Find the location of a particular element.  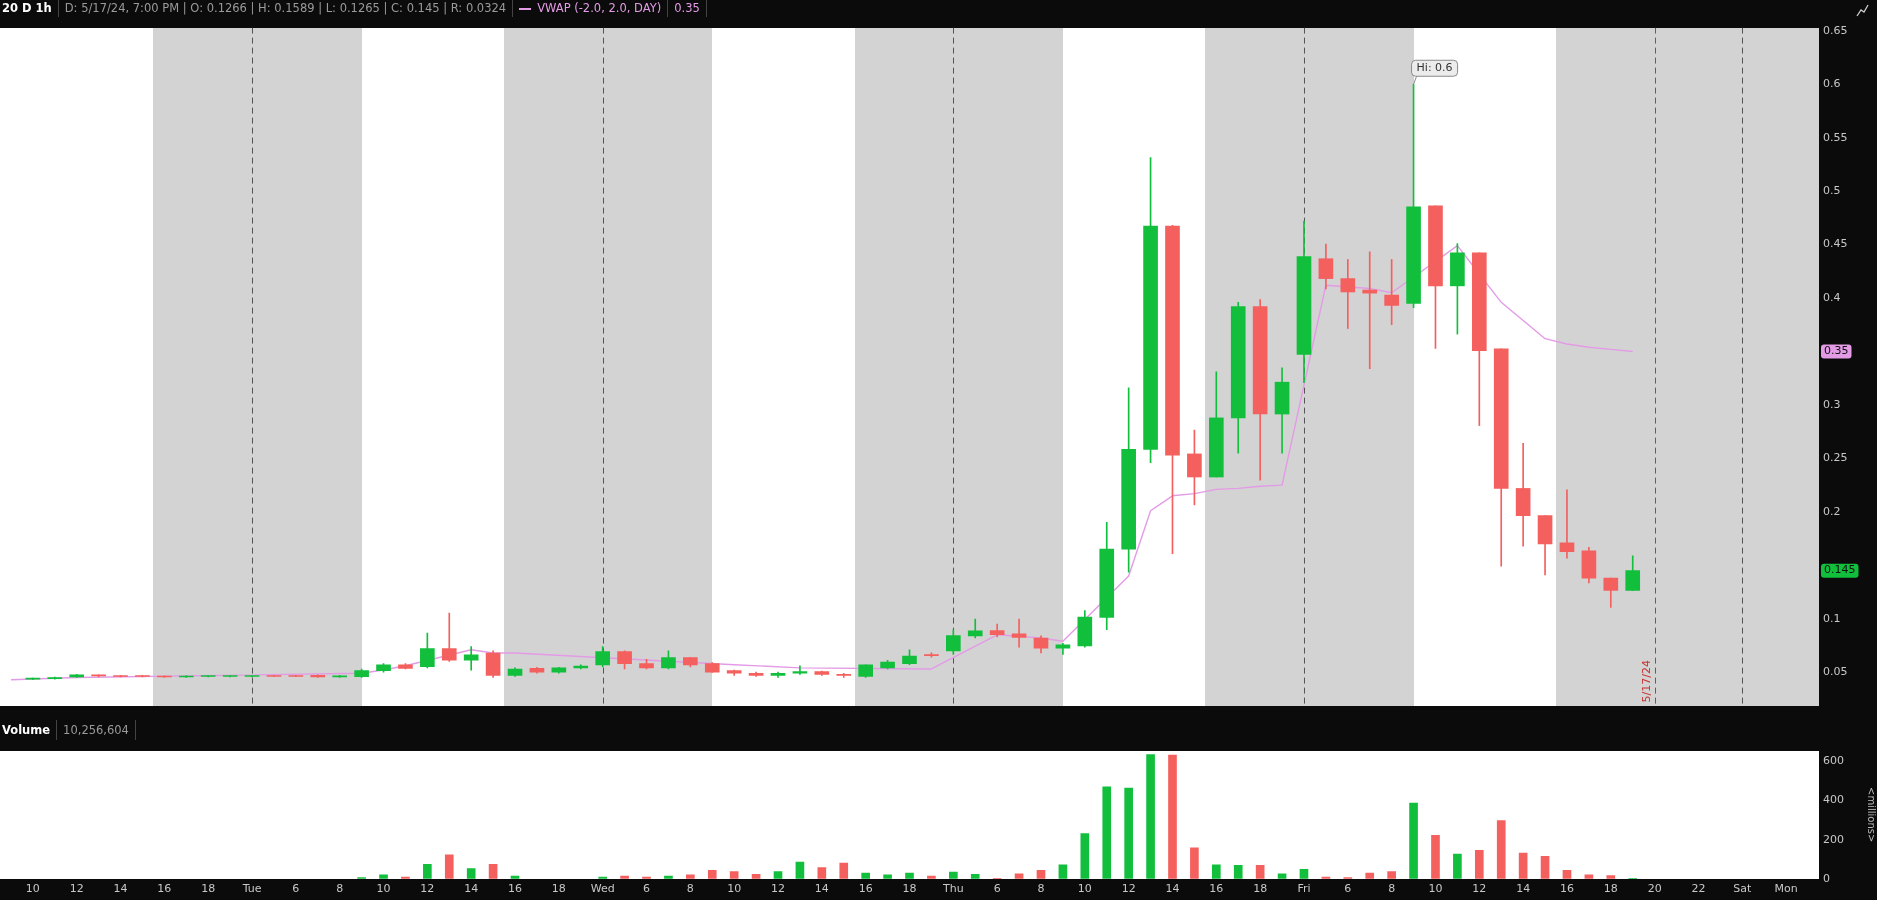

ref-line-label: 5/17/24 is located at coordinates (1646, 681).